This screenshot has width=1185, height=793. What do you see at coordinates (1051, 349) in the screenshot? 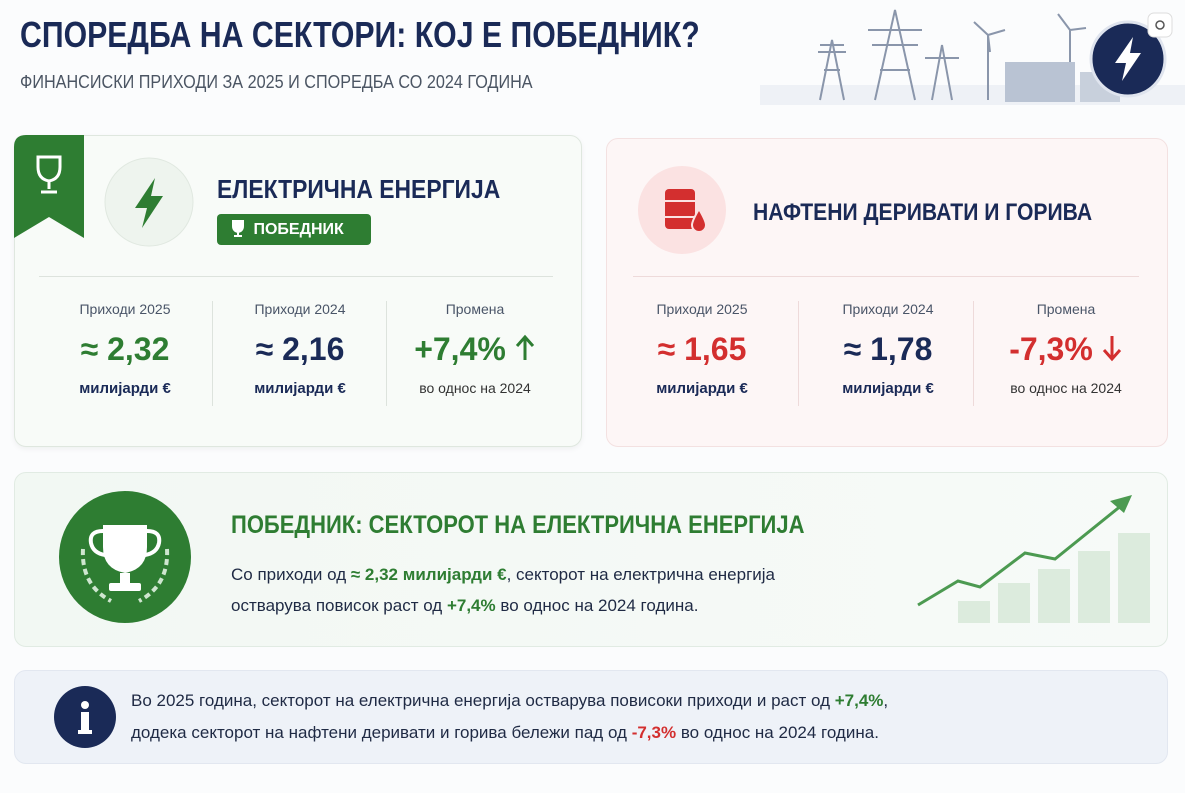
I see `metric-value: -7,3%` at bounding box center [1051, 349].